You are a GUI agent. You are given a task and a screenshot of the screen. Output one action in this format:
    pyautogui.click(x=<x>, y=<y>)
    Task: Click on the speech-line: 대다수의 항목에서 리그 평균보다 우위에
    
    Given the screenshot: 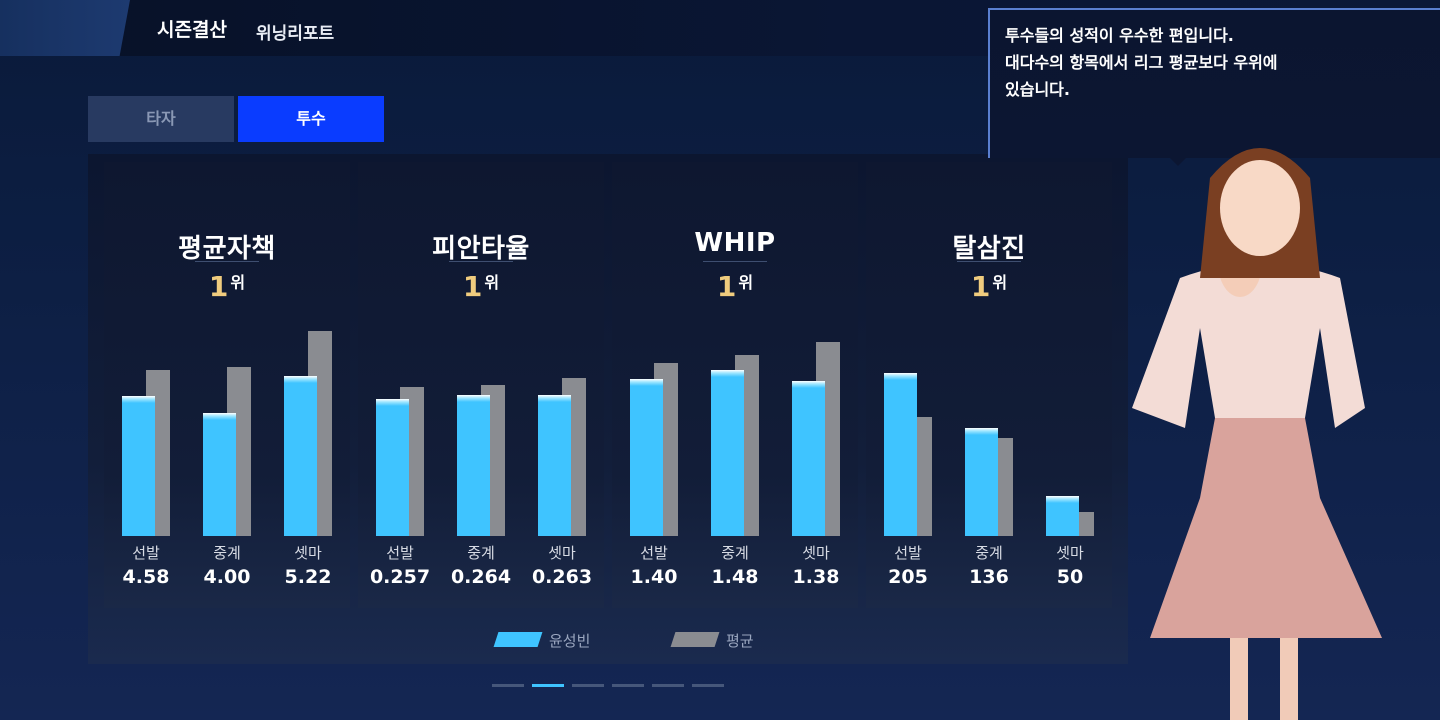 What is the action you would take?
    pyautogui.click(x=1141, y=62)
    